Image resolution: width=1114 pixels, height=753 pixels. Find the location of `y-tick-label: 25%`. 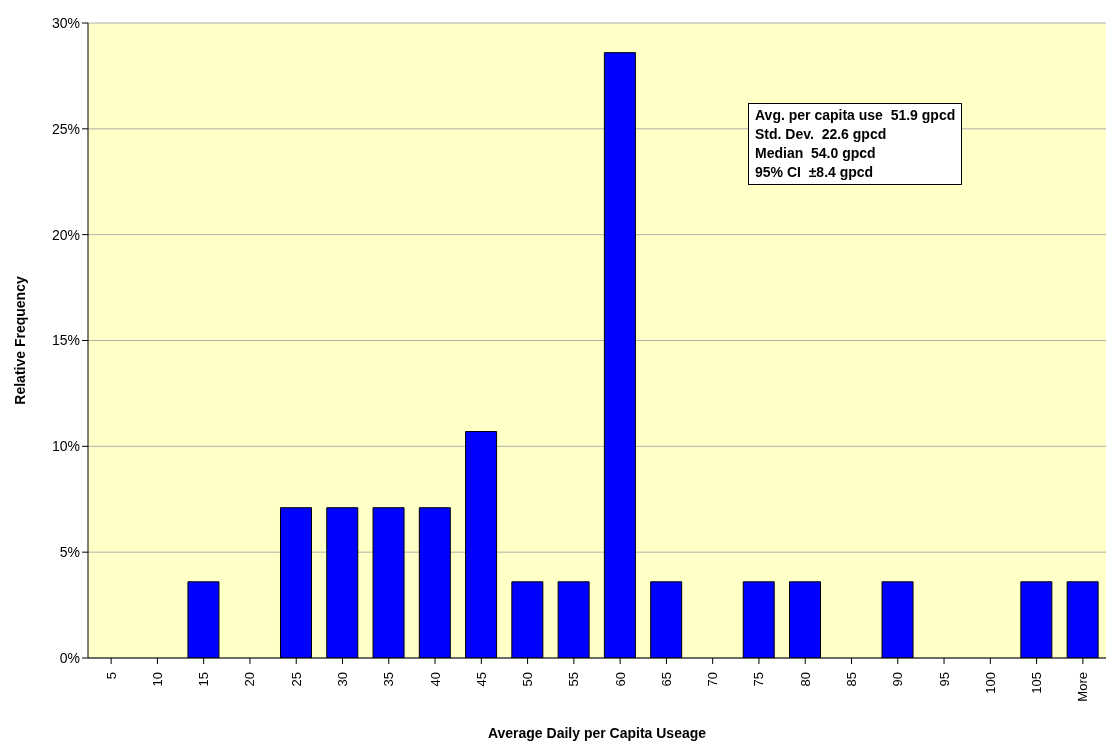

y-tick-label: 25% is located at coordinates (65, 128).